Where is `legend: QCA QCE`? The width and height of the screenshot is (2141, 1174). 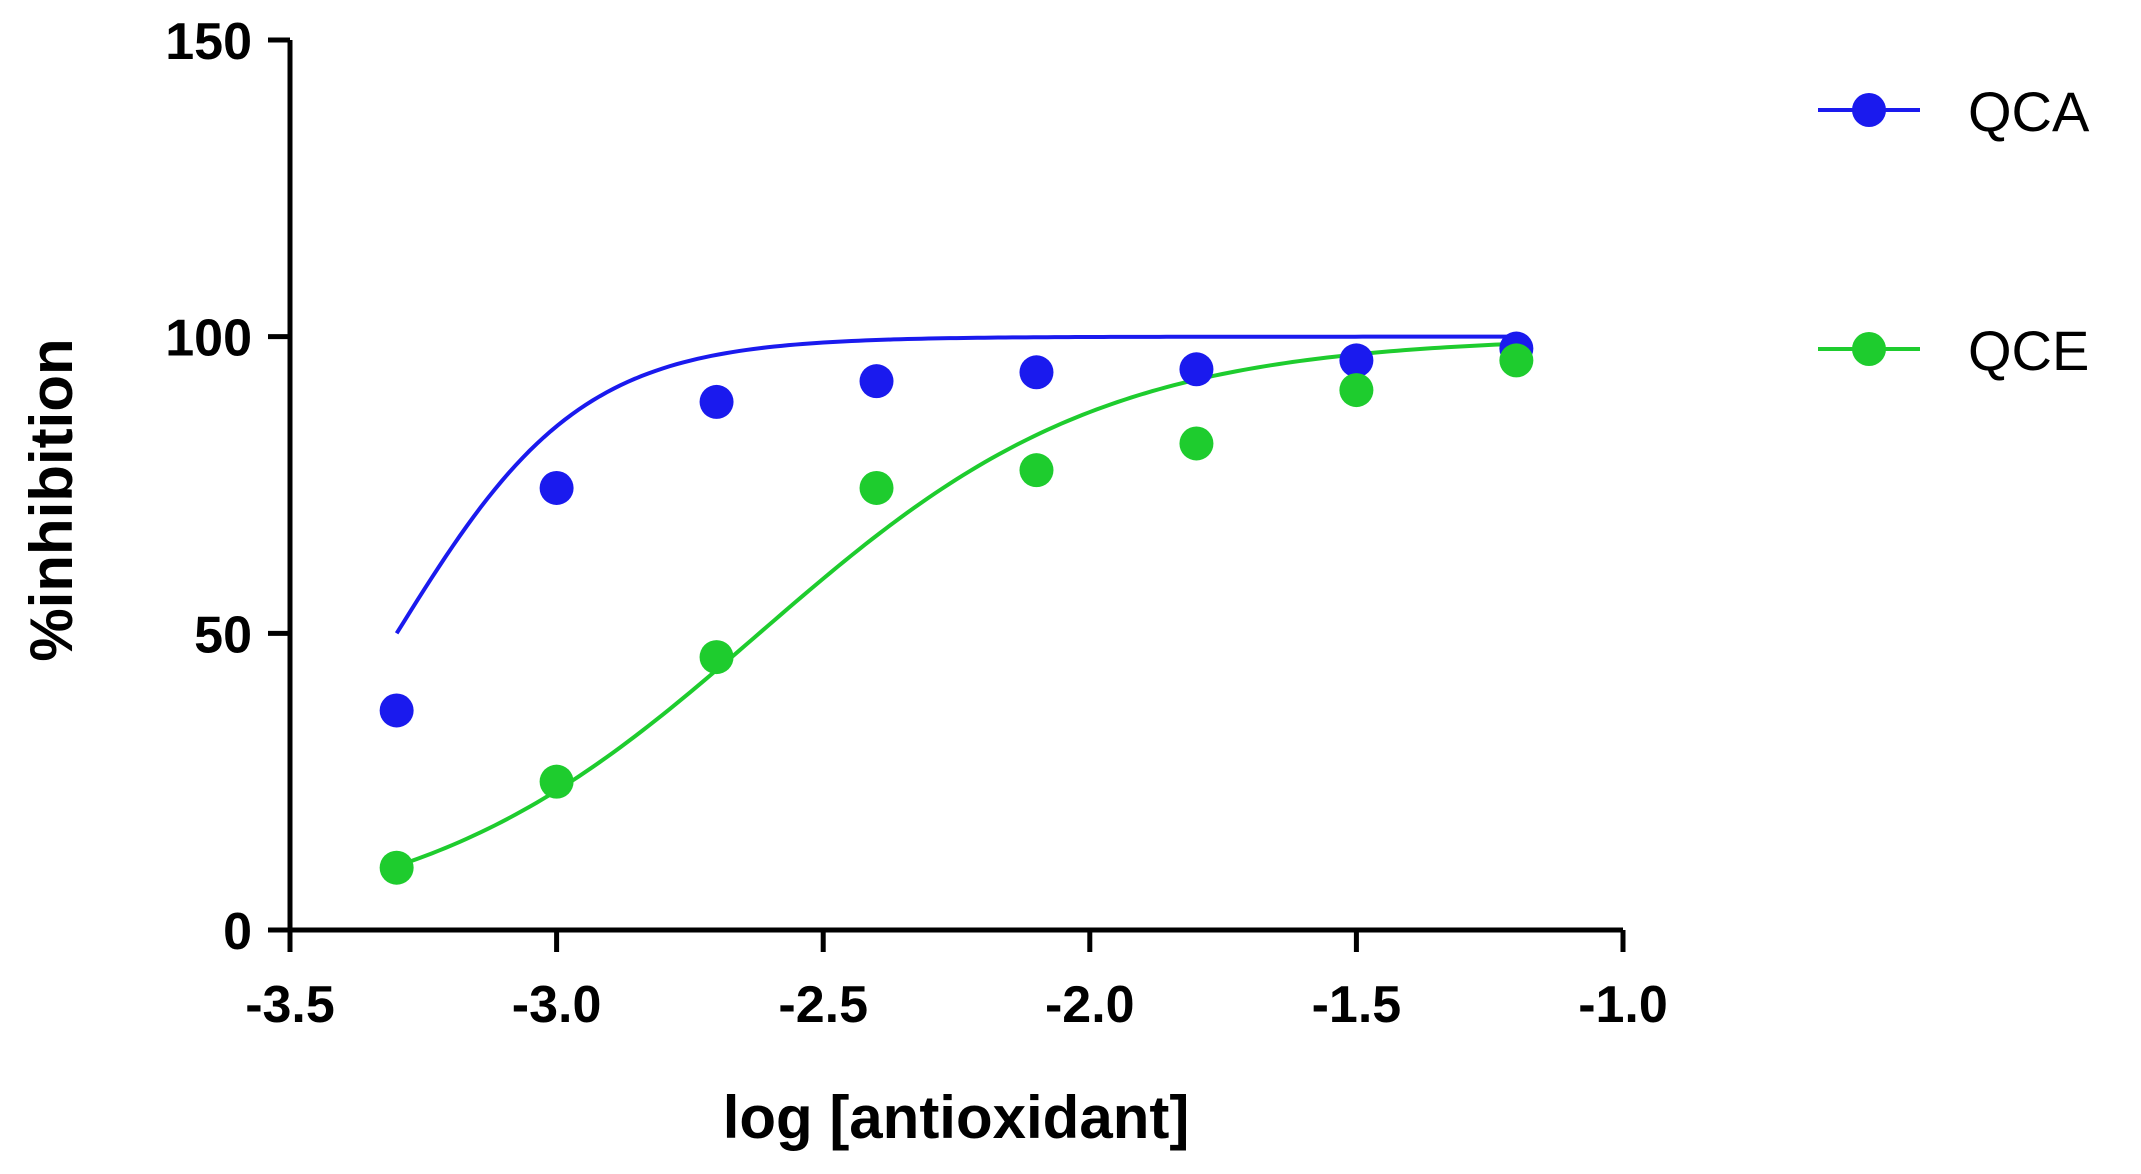 legend: QCA QCE is located at coordinates (1954, 231).